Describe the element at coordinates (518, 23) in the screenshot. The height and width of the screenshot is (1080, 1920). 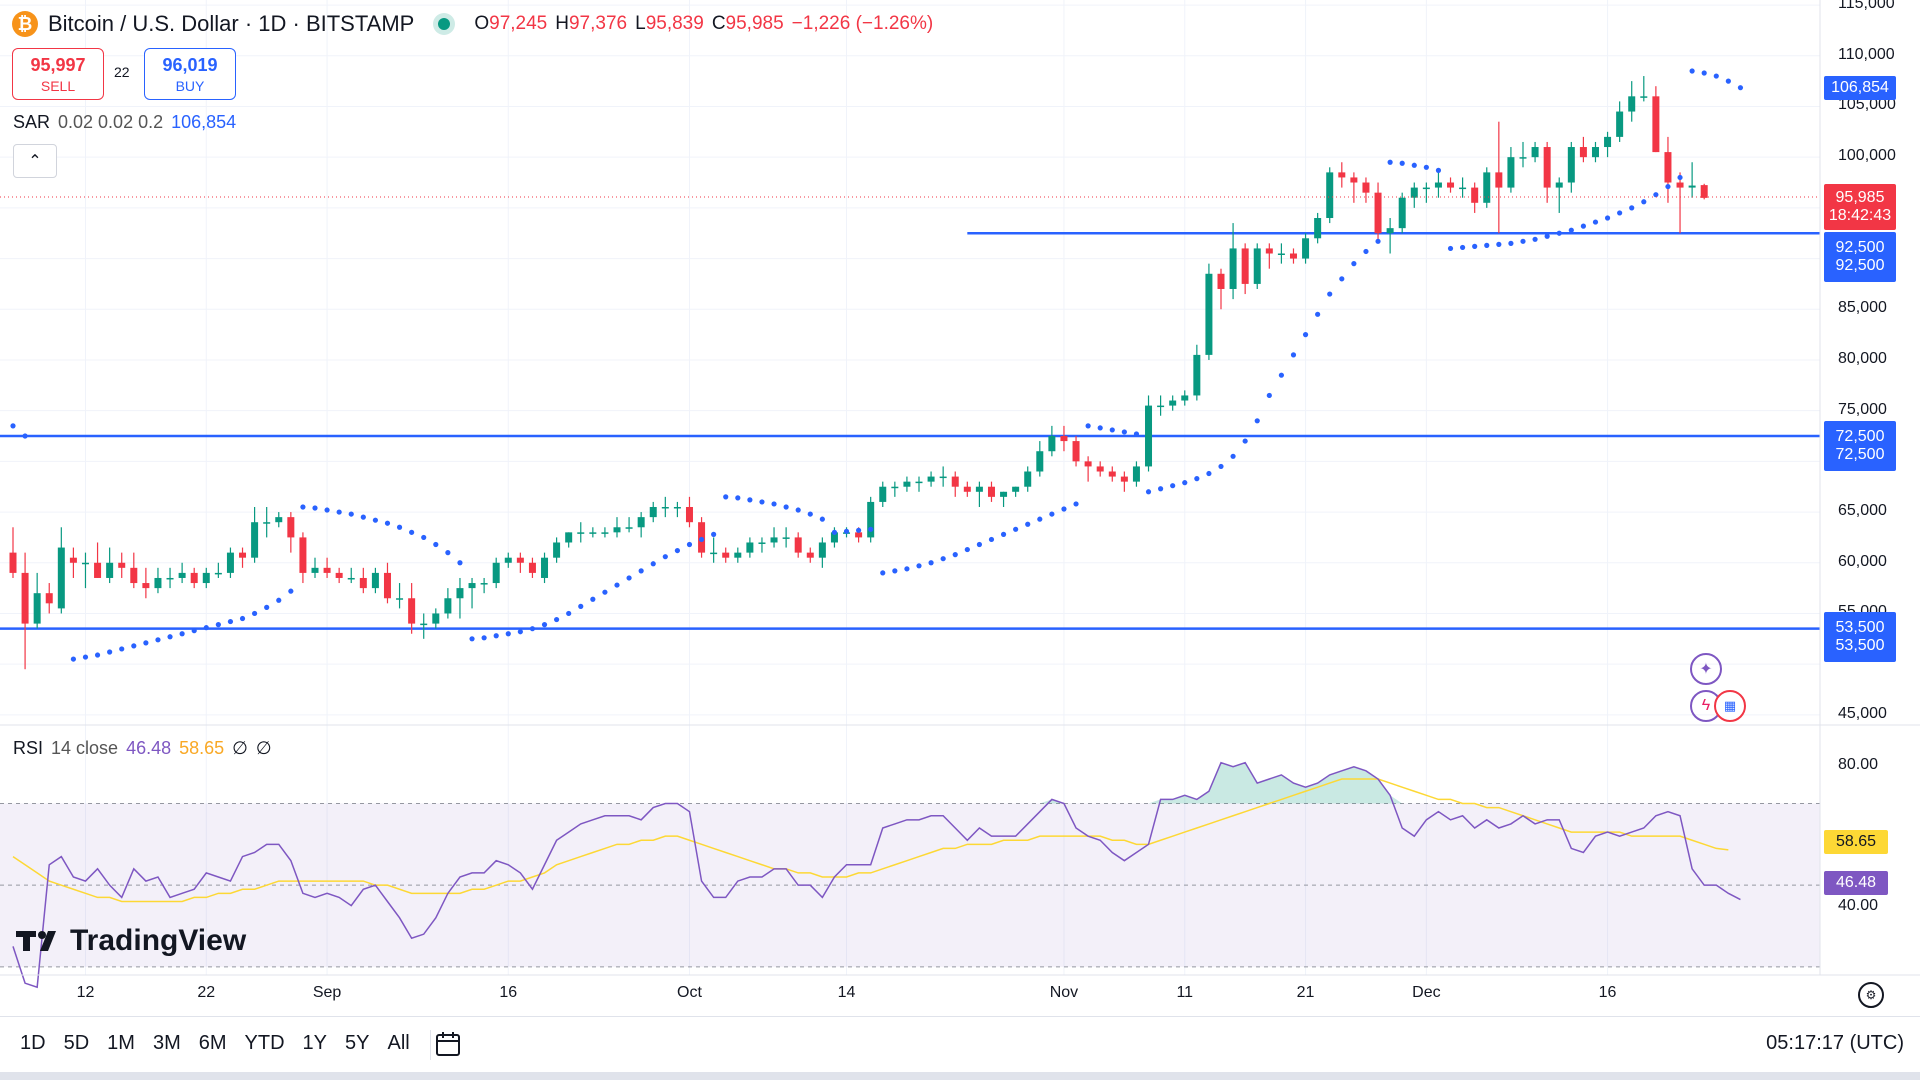
I see `open-value: 97,245` at that location.